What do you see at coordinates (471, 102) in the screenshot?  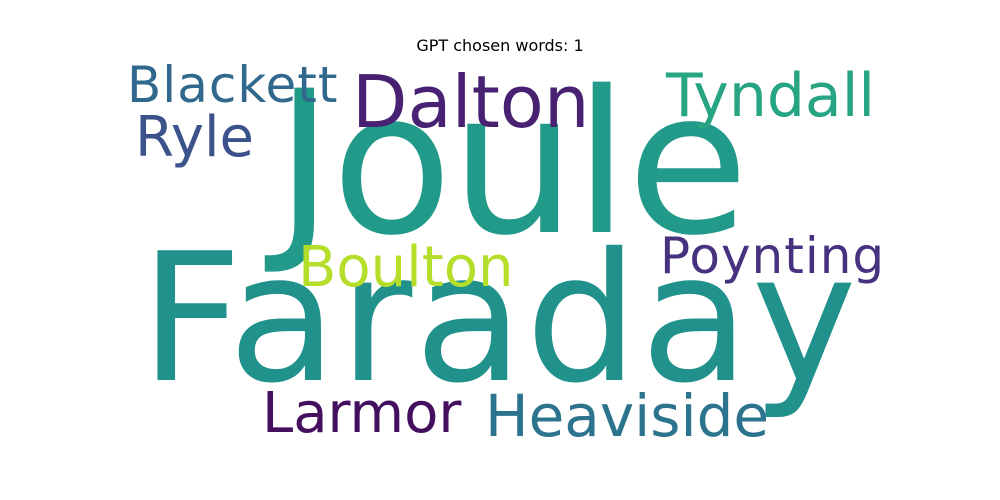 I see `word-dalton: Dalton` at bounding box center [471, 102].